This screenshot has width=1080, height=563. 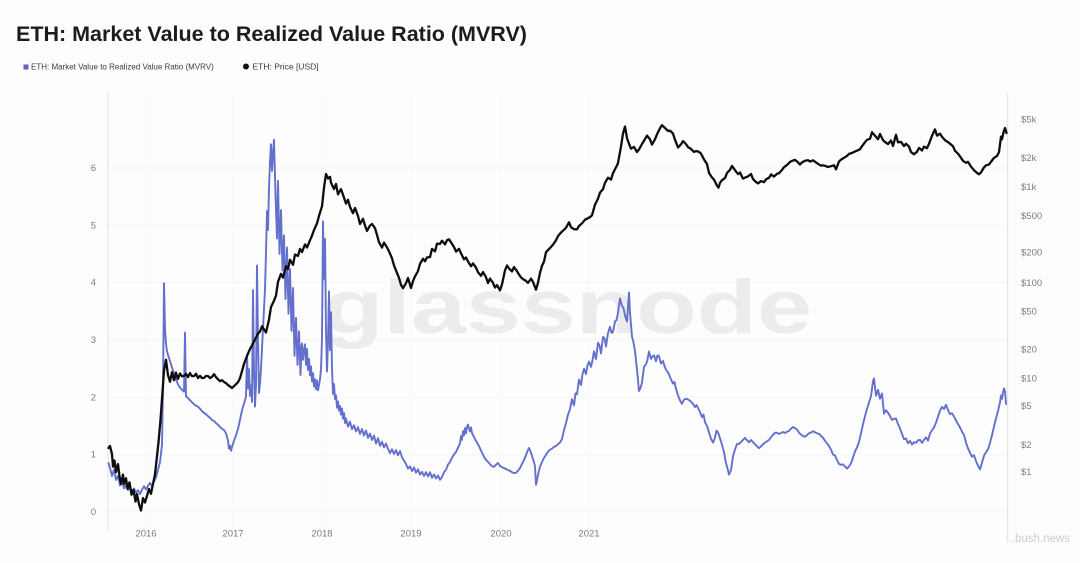 What do you see at coordinates (588, 534) in the screenshot?
I see `svg-text: 2021` at bounding box center [588, 534].